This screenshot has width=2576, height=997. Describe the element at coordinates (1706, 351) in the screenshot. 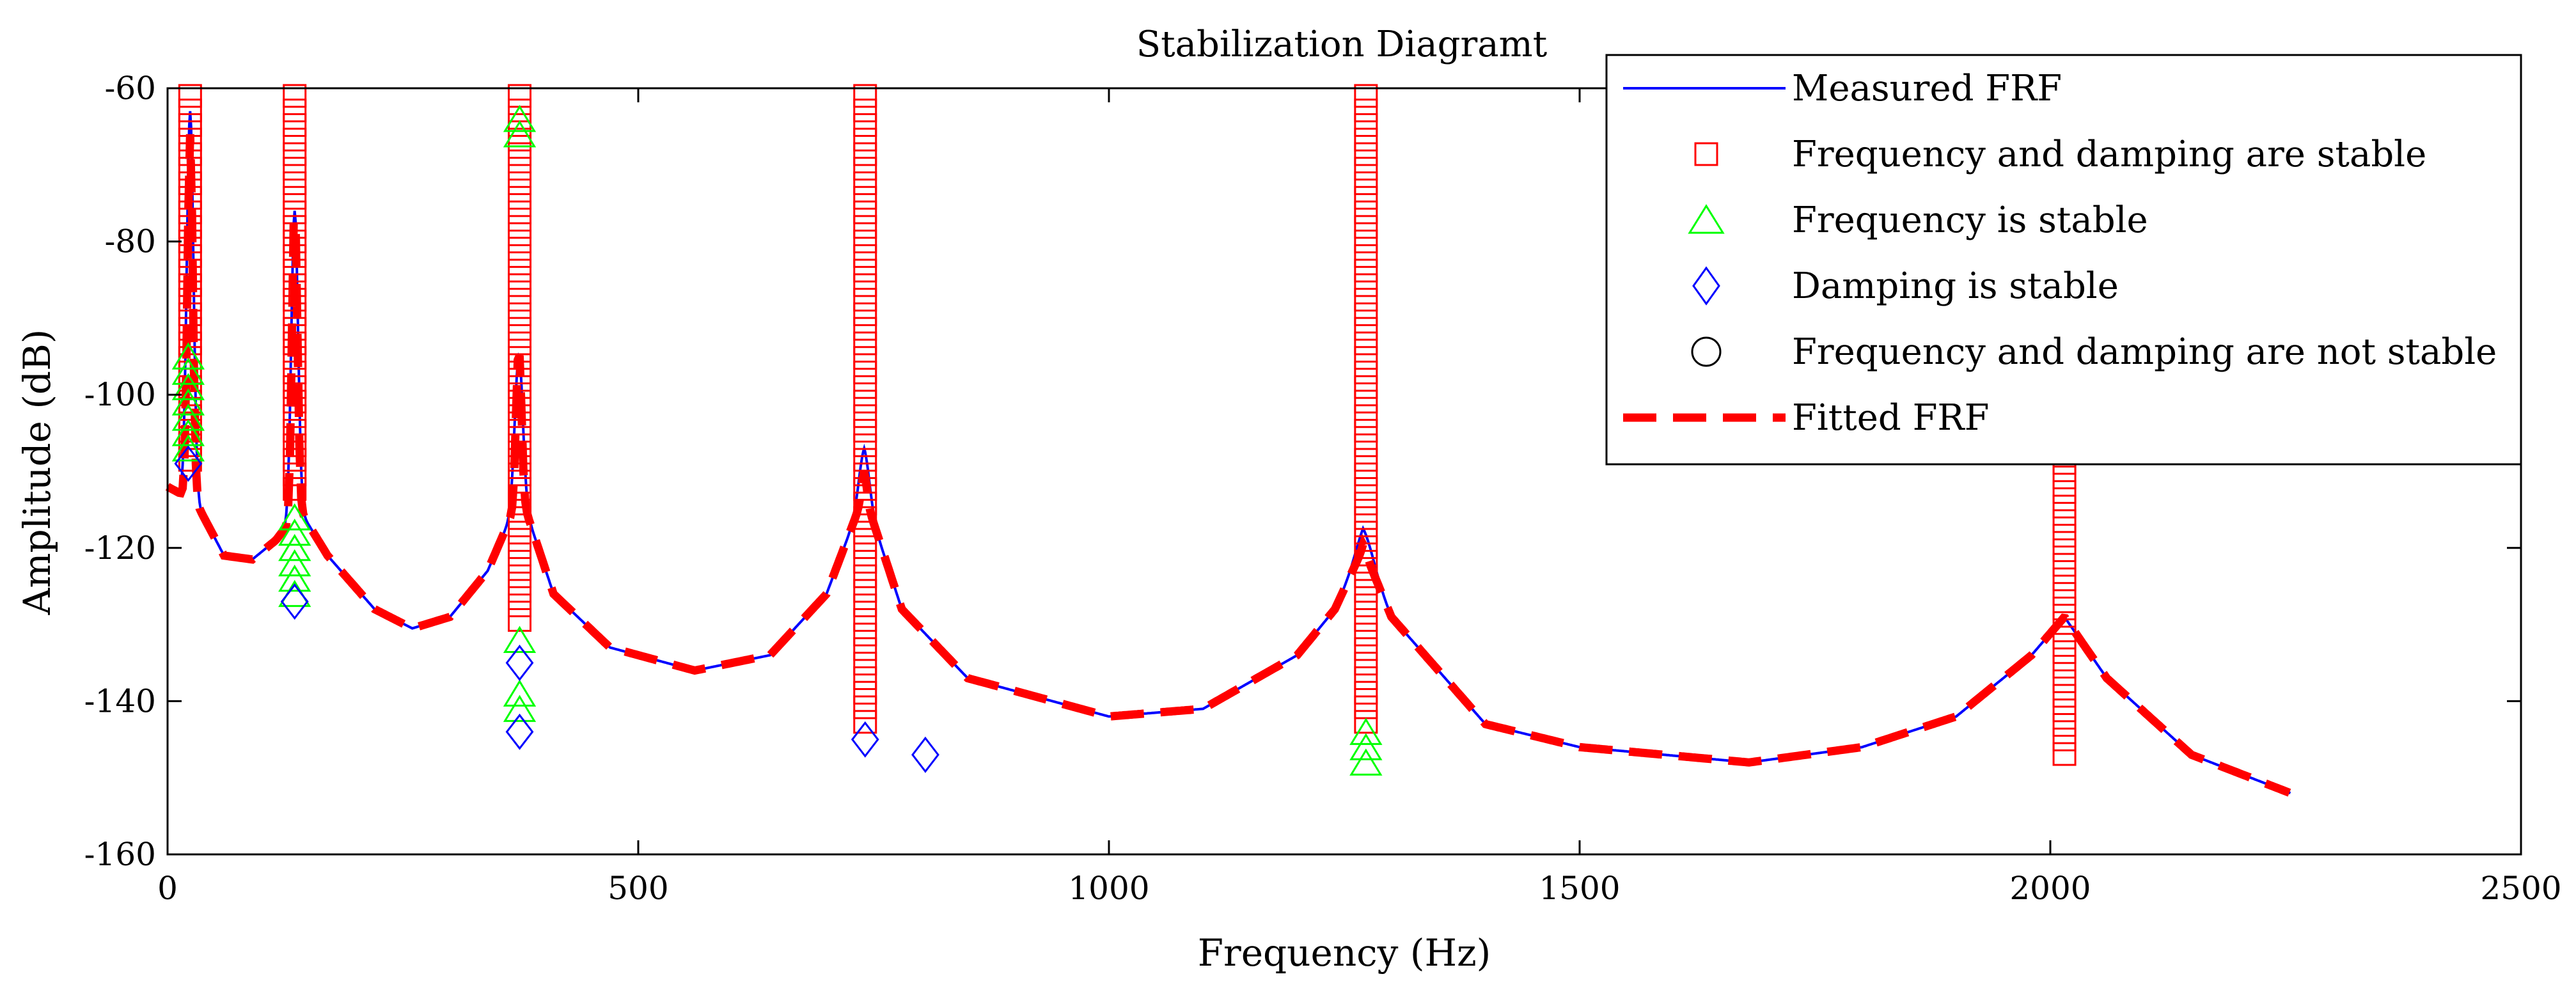

I see `legend-circle-swatch` at that location.